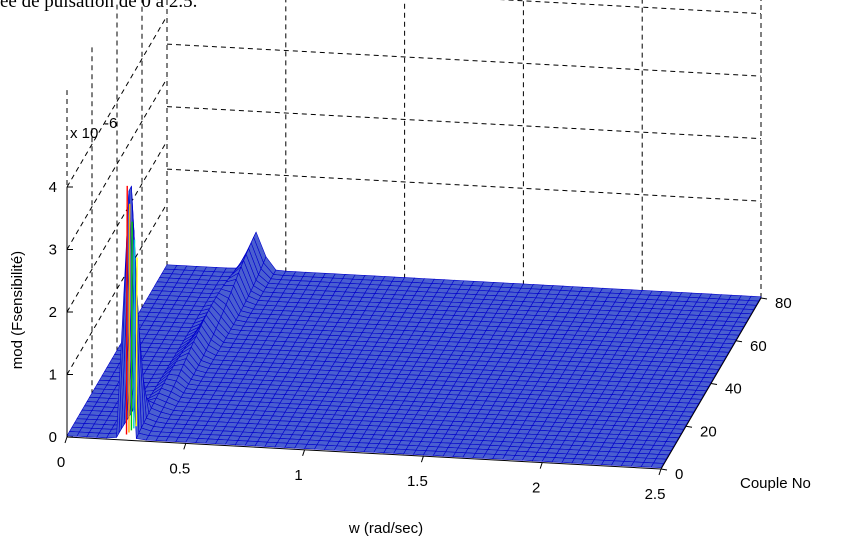 Image resolution: width=847 pixels, height=546 pixels. I want to click on z-tick-label: 2, so click(53, 312).